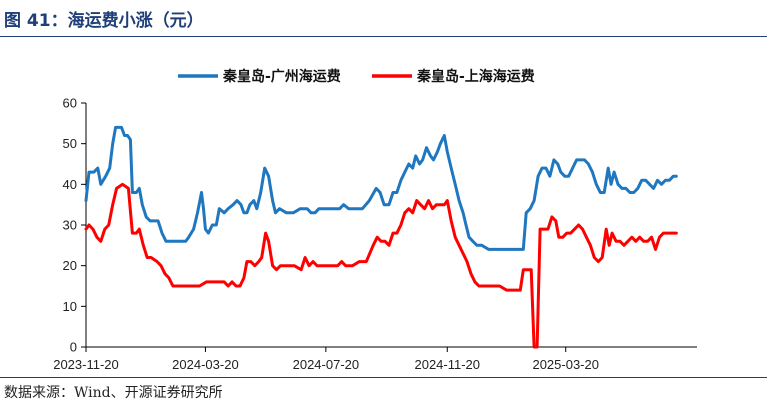  What do you see at coordinates (70, 225) in the screenshot?
I see `y-tick-label: 30` at bounding box center [70, 225].